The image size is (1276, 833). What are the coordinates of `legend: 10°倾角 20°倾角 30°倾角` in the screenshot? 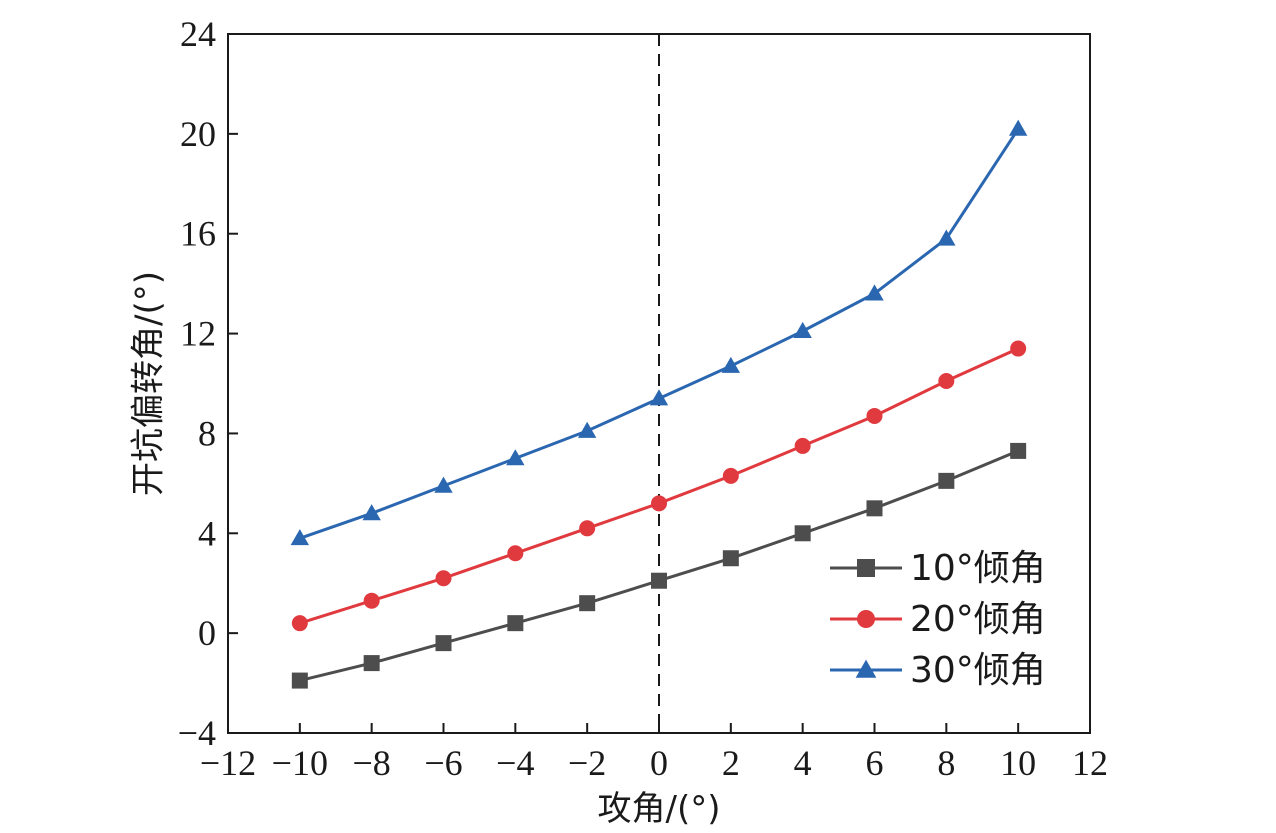 It's located at (938, 619).